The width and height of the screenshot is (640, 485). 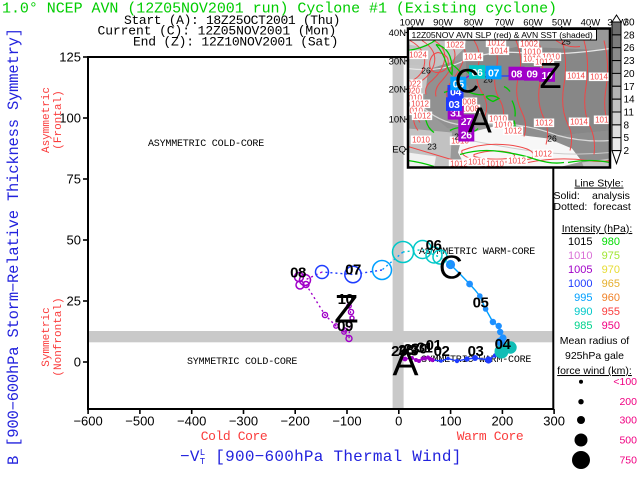 What do you see at coordinates (591, 23) in the screenshot?
I see `svg-text: 40W` at bounding box center [591, 23].